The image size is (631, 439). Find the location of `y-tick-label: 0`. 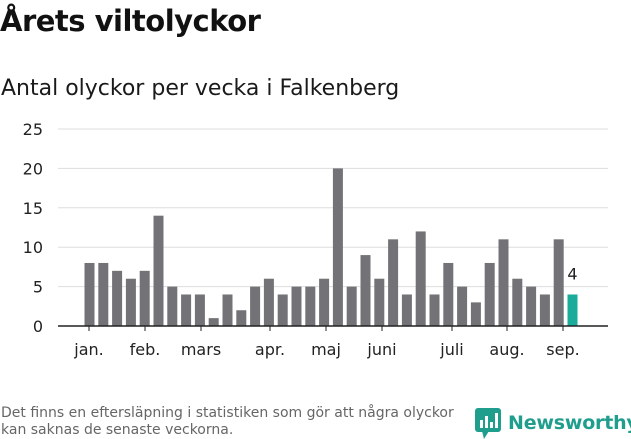

y-tick-label: 0 is located at coordinates (38, 326).